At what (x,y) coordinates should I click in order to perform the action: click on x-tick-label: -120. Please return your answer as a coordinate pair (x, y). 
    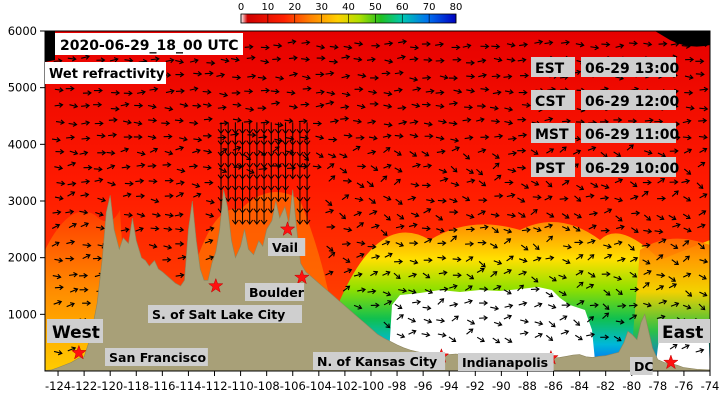
    Looking at the image, I should click on (110, 386).